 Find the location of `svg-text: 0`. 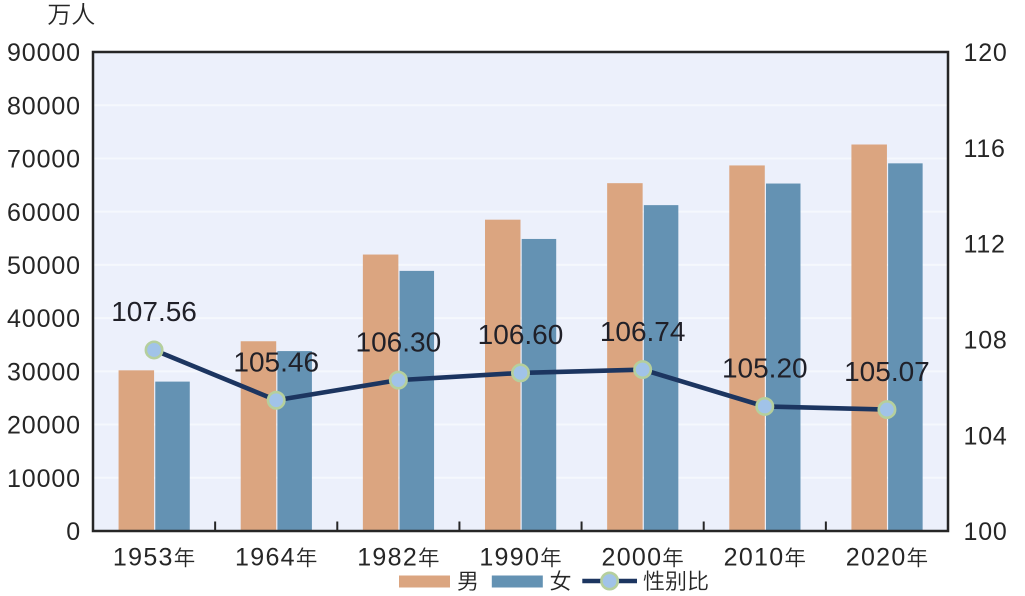

svg-text: 0 is located at coordinates (73, 532).